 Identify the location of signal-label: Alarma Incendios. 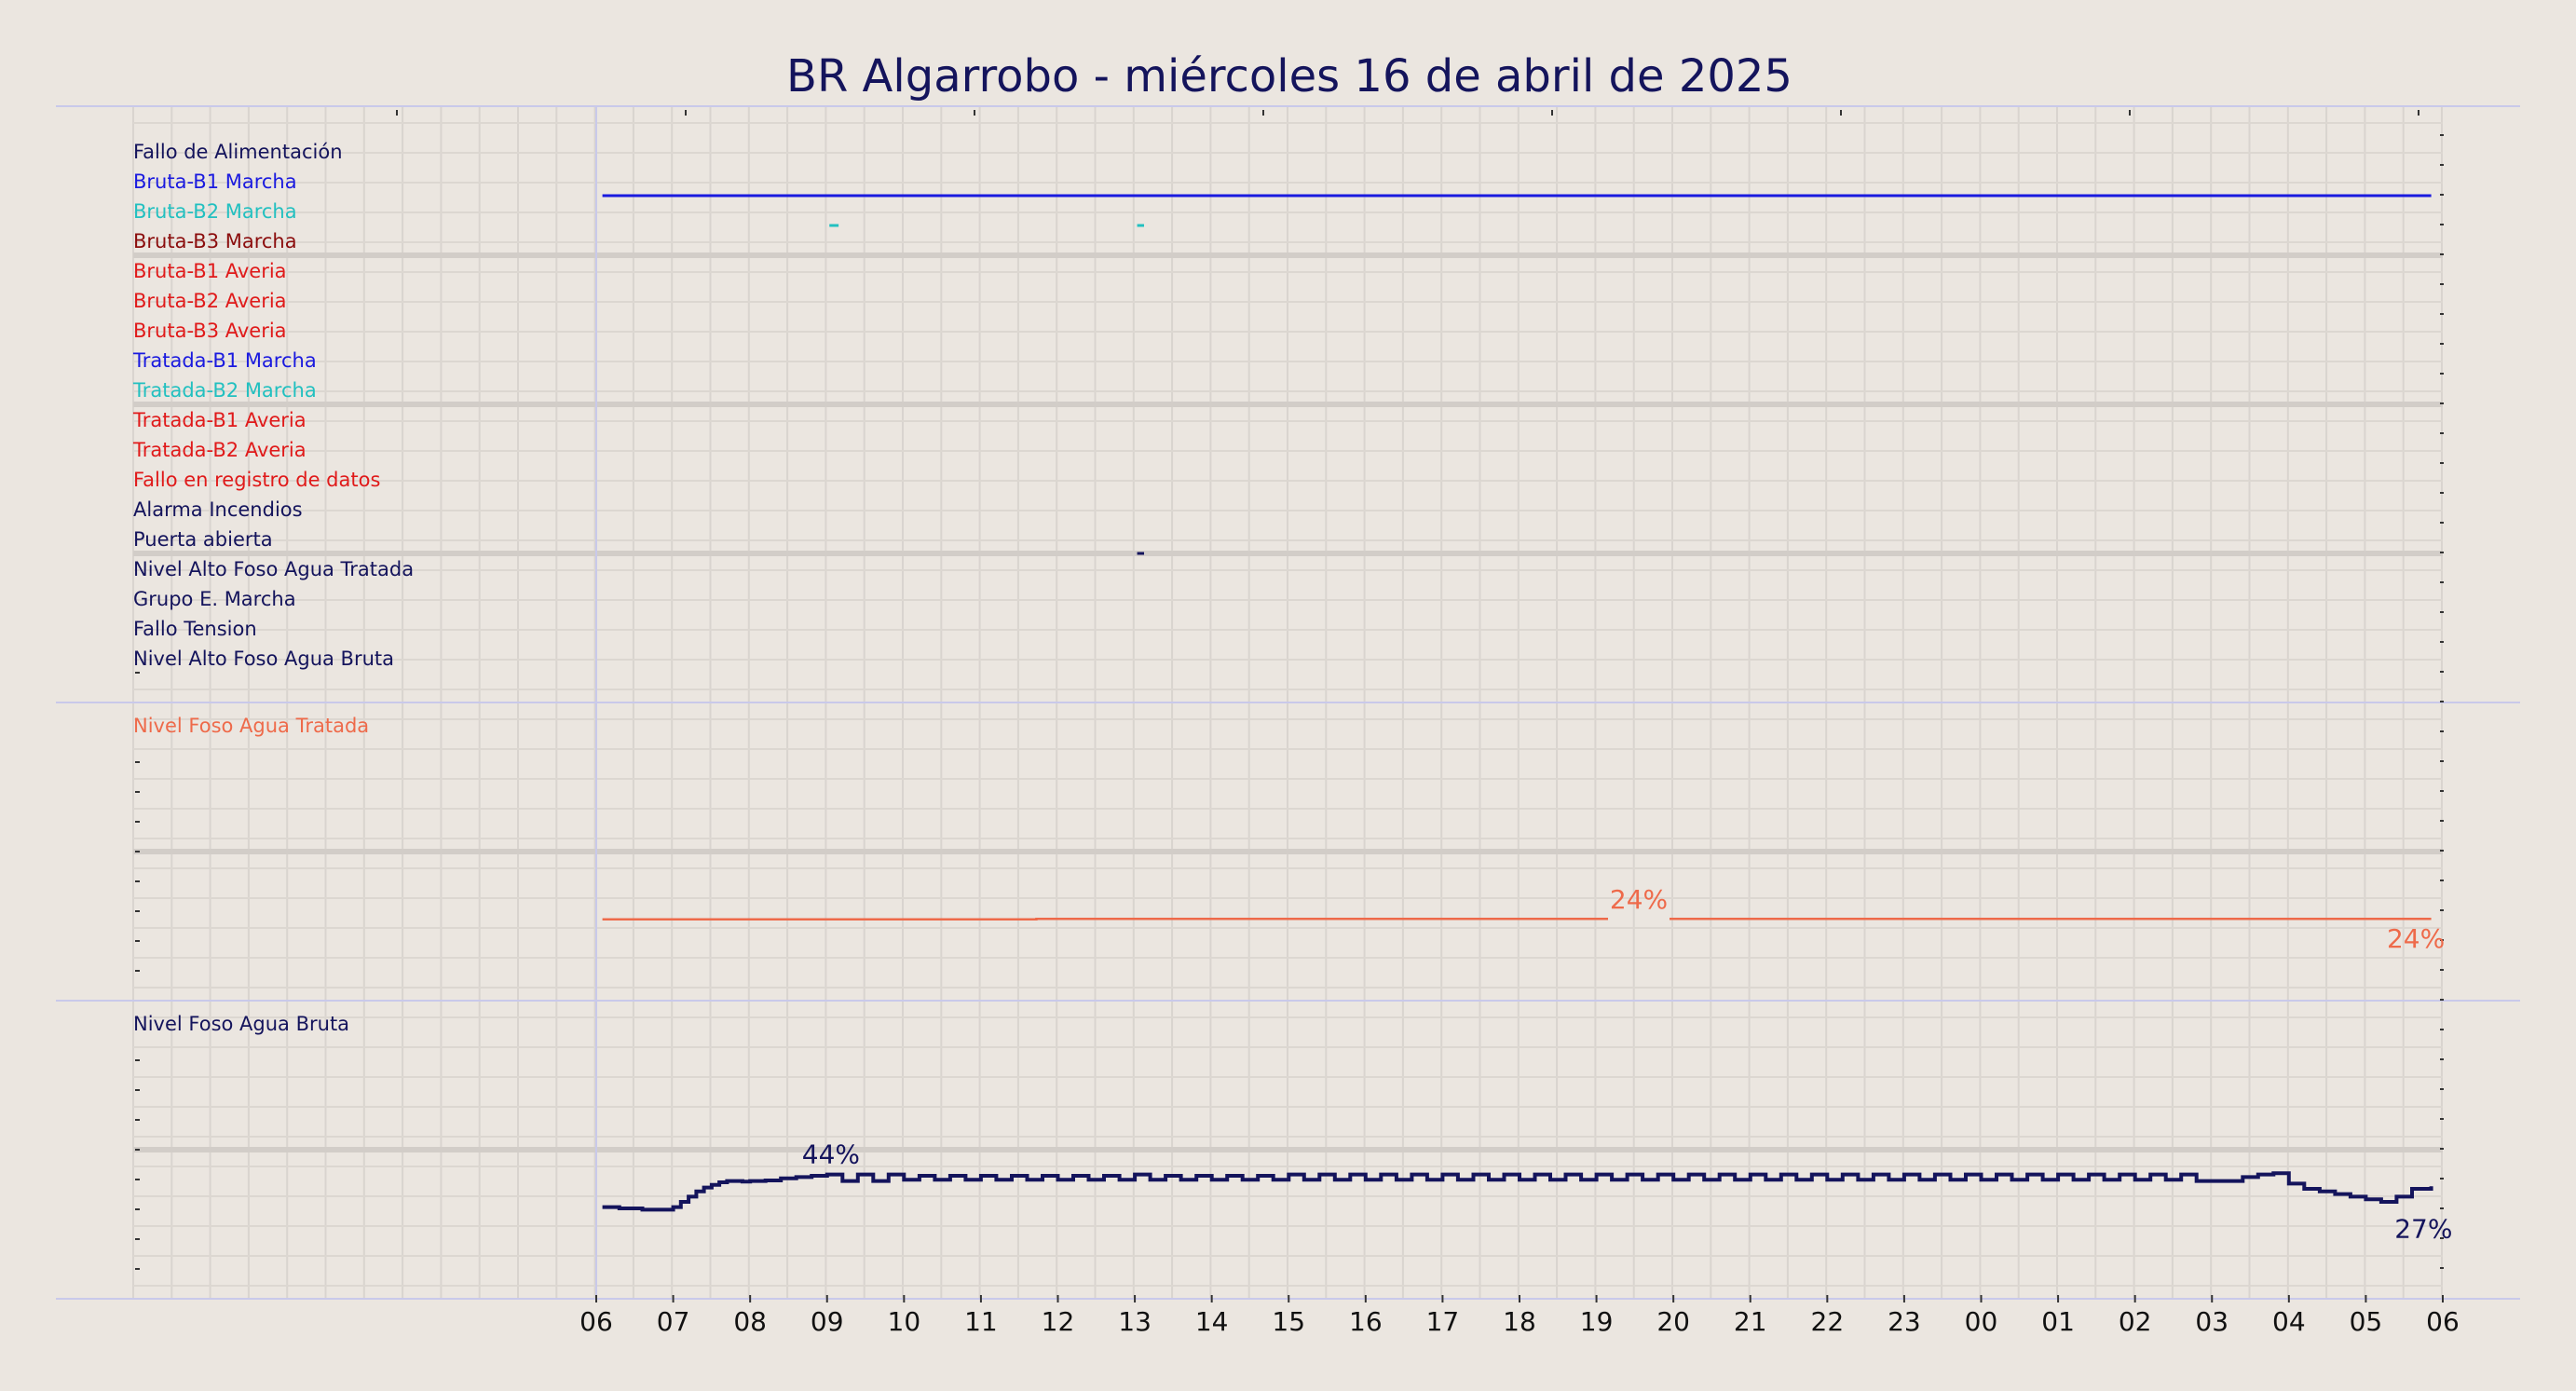
(218, 509).